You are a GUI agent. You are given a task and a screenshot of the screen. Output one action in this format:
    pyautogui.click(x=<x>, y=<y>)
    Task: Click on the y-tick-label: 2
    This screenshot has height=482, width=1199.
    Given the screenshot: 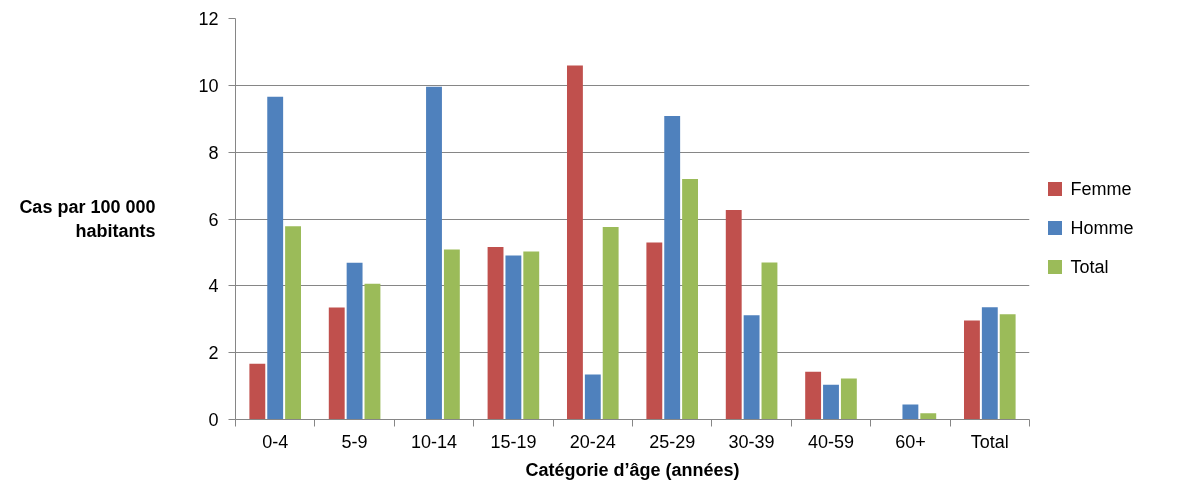 What is the action you would take?
    pyautogui.click(x=213, y=353)
    